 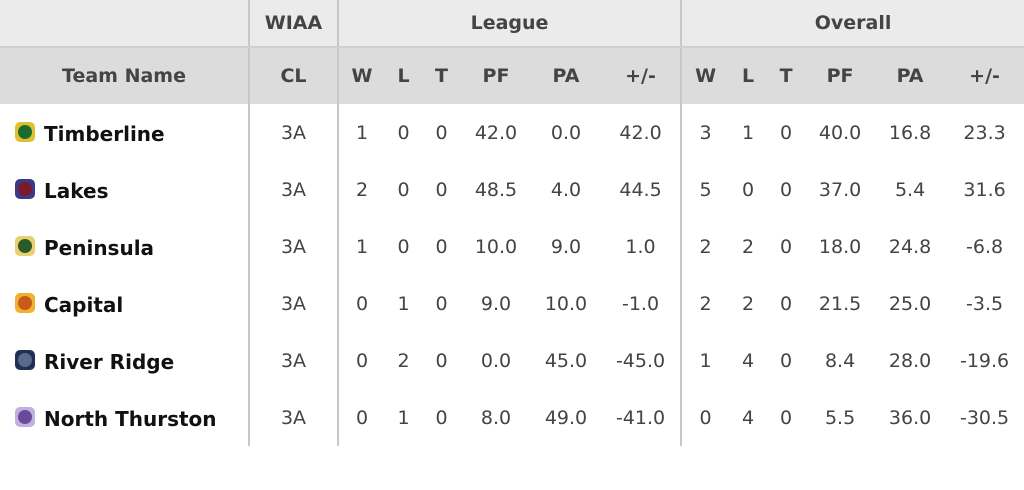 What do you see at coordinates (641, 132) in the screenshot?
I see `stat-cell: 42.0` at bounding box center [641, 132].